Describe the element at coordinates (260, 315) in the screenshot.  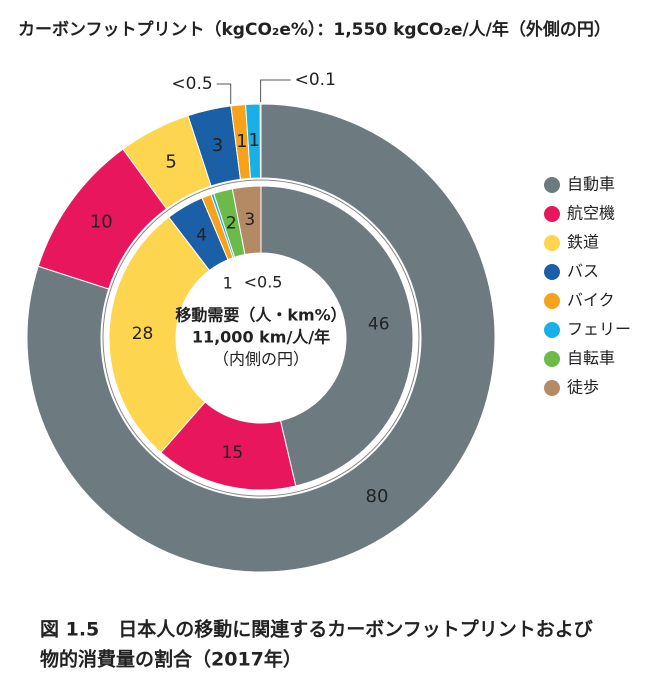
I see `center-text: 移動需要（人・km%）` at that location.